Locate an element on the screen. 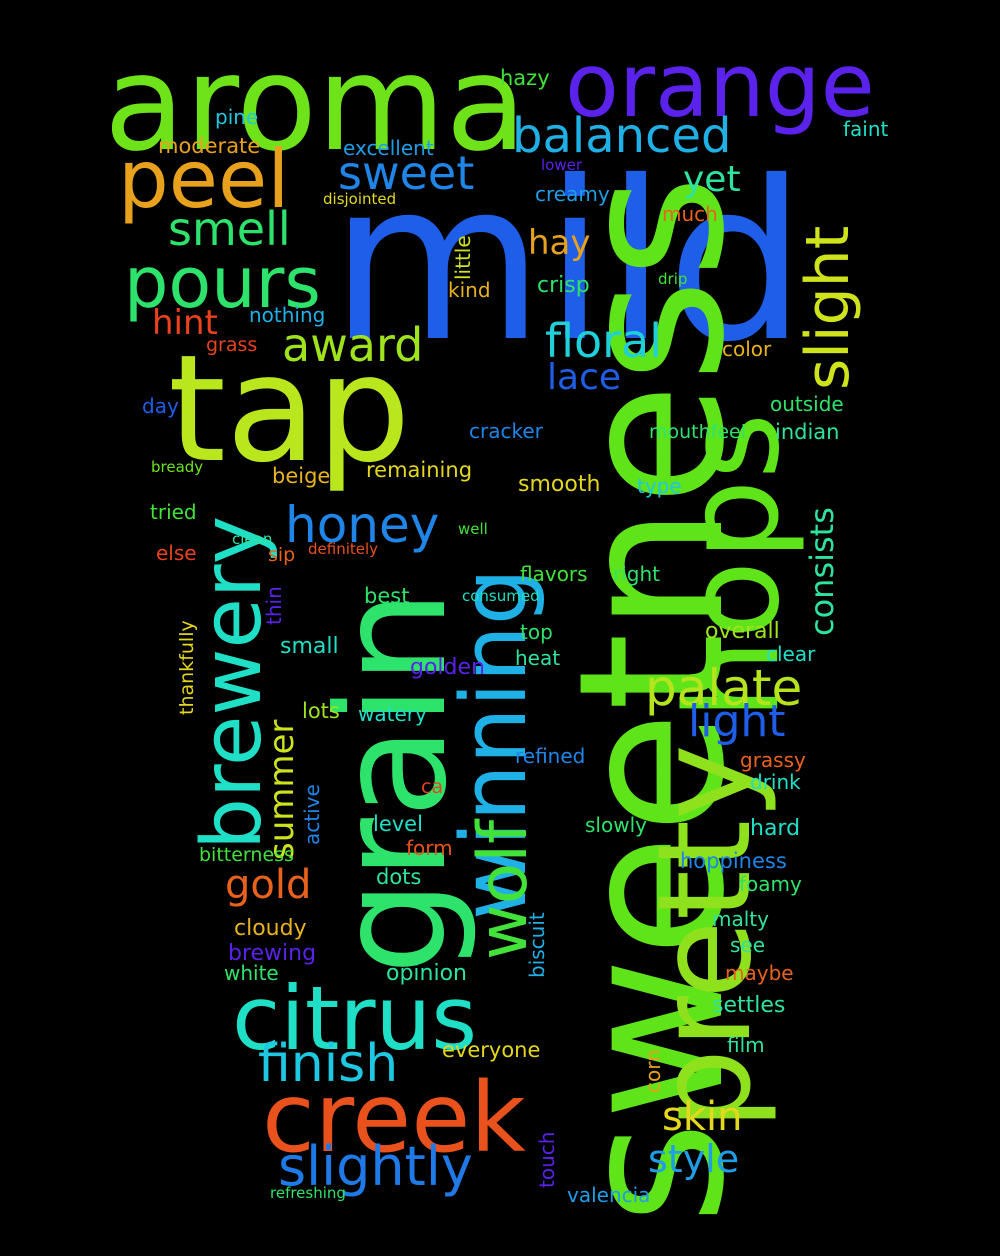 The image size is (1000, 1256). word: finish is located at coordinates (328, 1064).